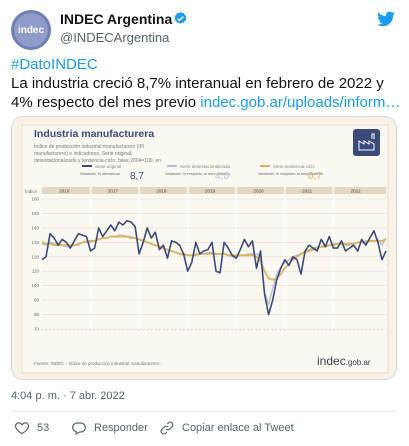  Describe the element at coordinates (64, 191) in the screenshot. I see `year-label: 2016` at that location.